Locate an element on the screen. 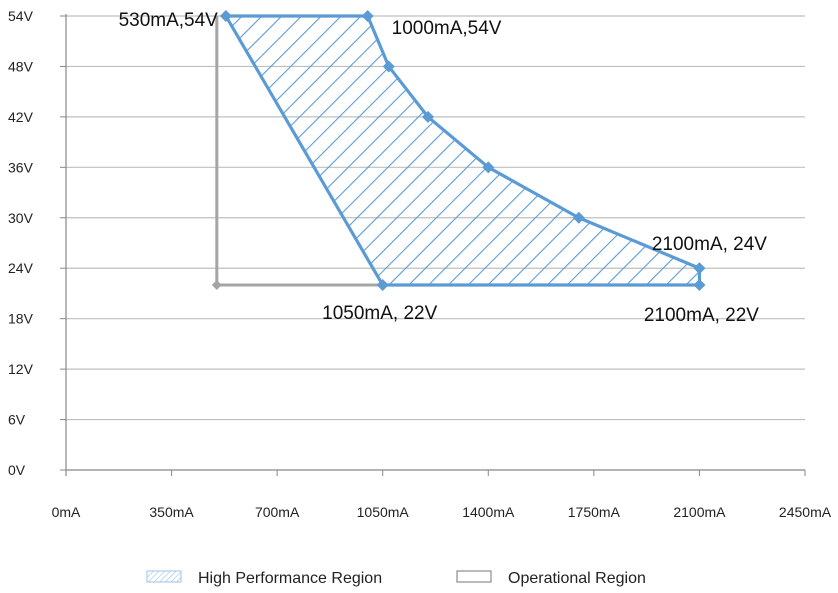  y-tick-label-4: 24V is located at coordinates (21, 268).